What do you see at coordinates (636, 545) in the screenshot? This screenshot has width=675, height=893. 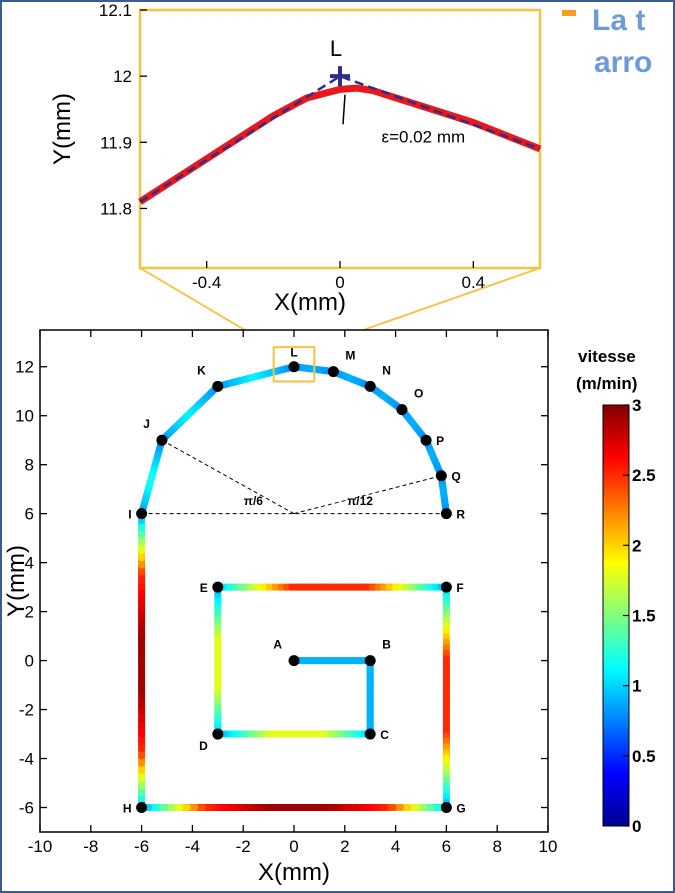 I see `colorbar-tick-label: 2` at bounding box center [636, 545].